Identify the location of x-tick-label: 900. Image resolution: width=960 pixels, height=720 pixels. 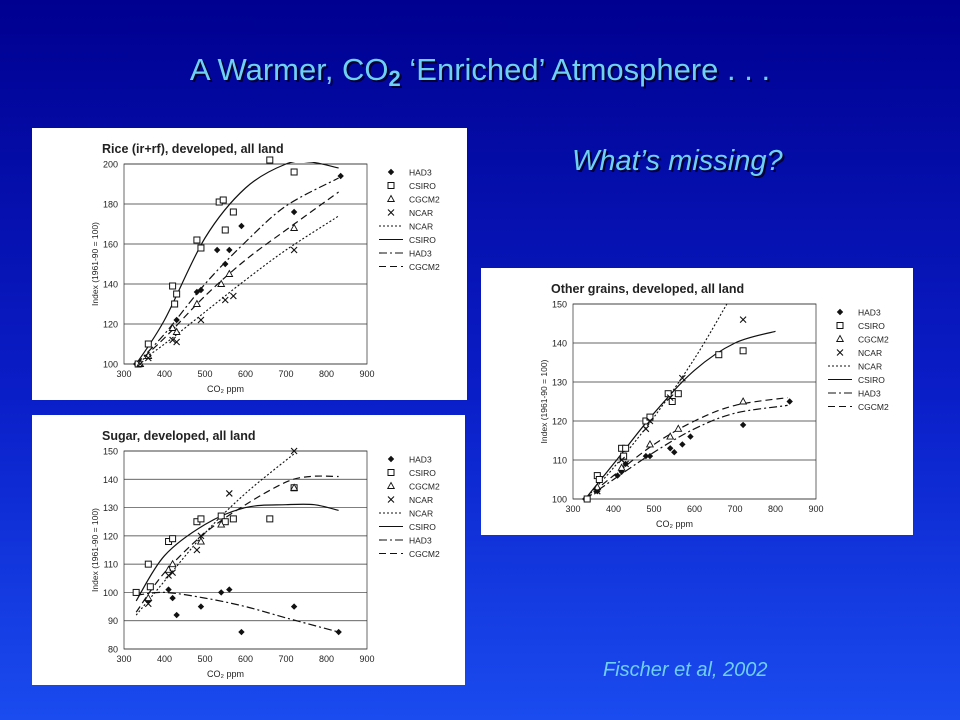
(815, 509).